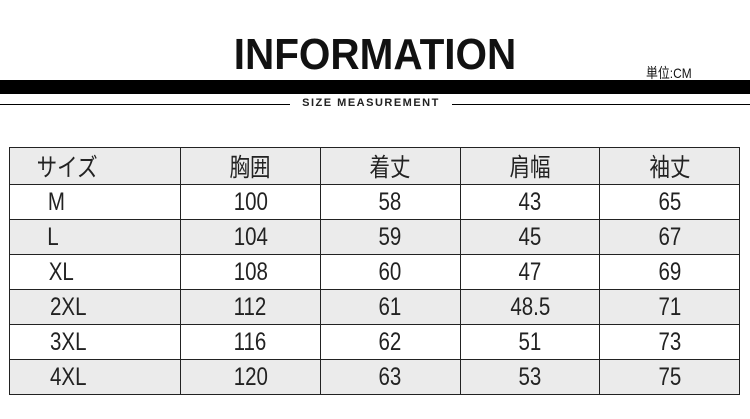  I want to click on table-cell: 59, so click(390, 237).